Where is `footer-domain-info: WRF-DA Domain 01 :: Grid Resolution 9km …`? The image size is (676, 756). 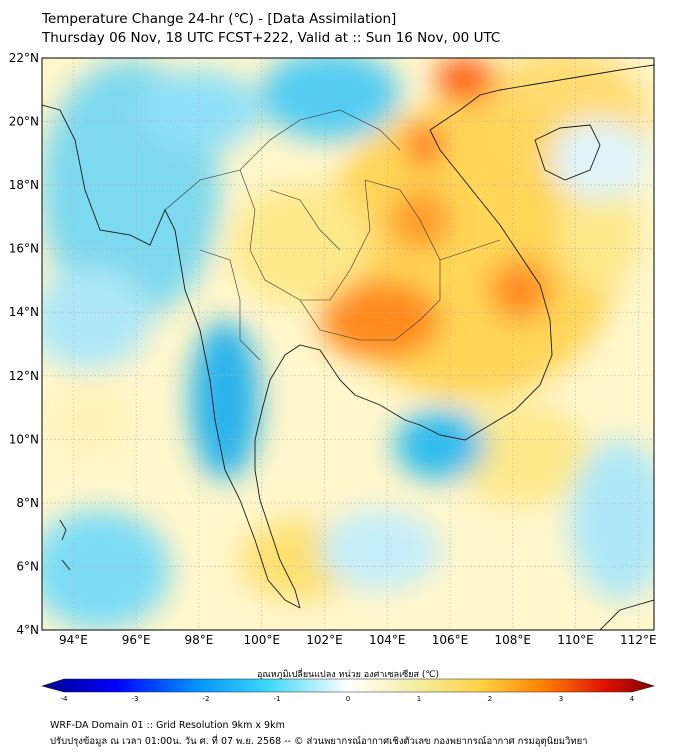
footer-domain-info: WRF-DA Domain 01 :: Grid Resolution 9km … is located at coordinates (167, 725).